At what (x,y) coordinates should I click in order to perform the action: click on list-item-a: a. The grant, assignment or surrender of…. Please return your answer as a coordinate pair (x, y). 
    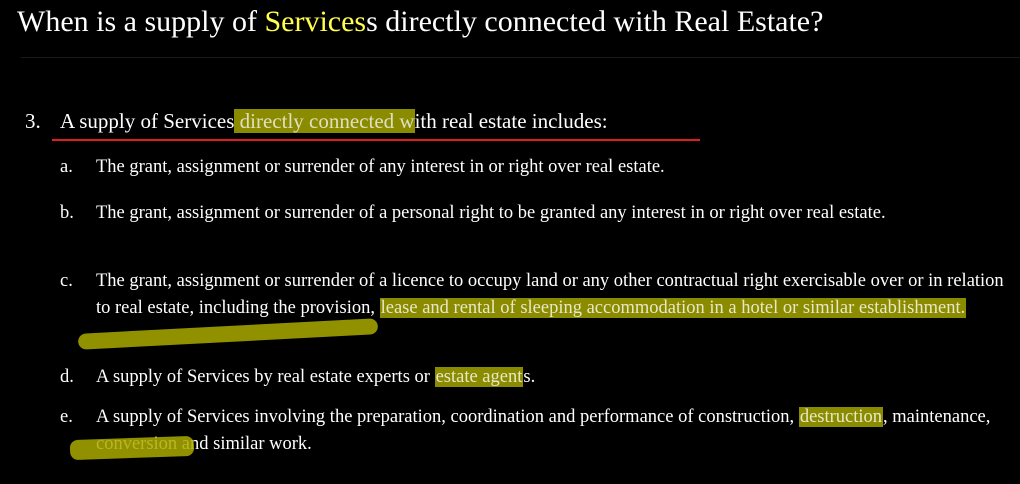
    Looking at the image, I should click on (532, 167).